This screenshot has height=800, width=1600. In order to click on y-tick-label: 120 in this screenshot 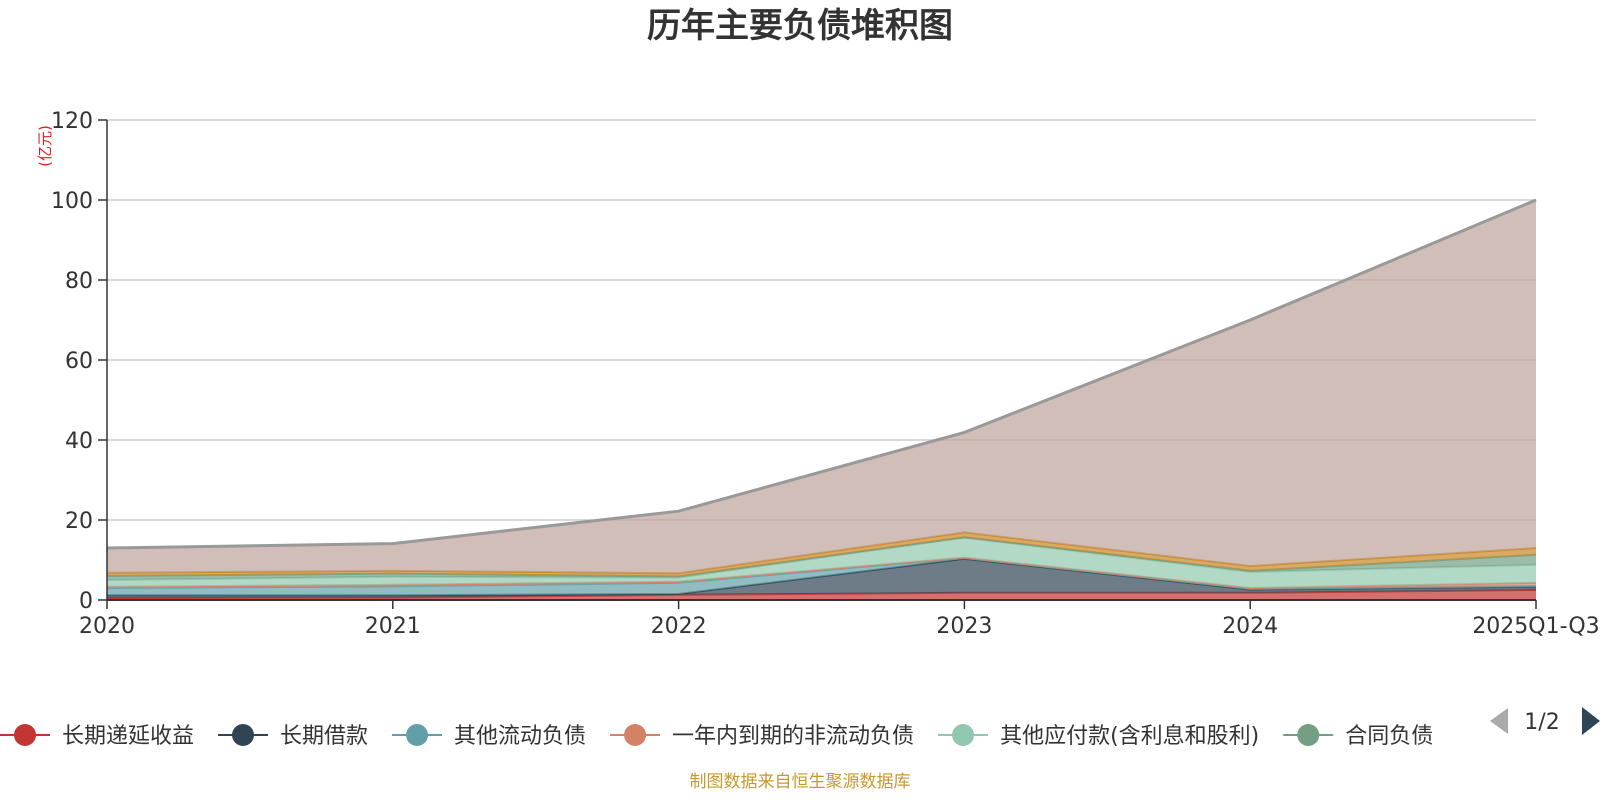, I will do `click(72, 121)`.